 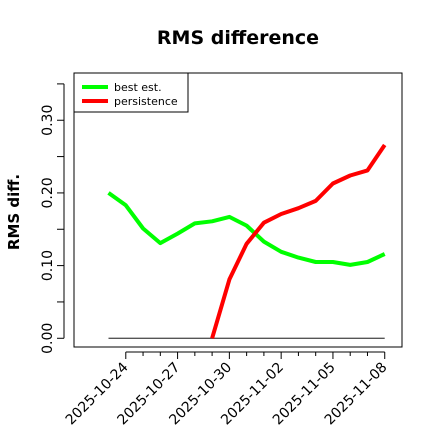 What do you see at coordinates (14, 212) in the screenshot?
I see `y-axis-label: RMS diff.` at bounding box center [14, 212].